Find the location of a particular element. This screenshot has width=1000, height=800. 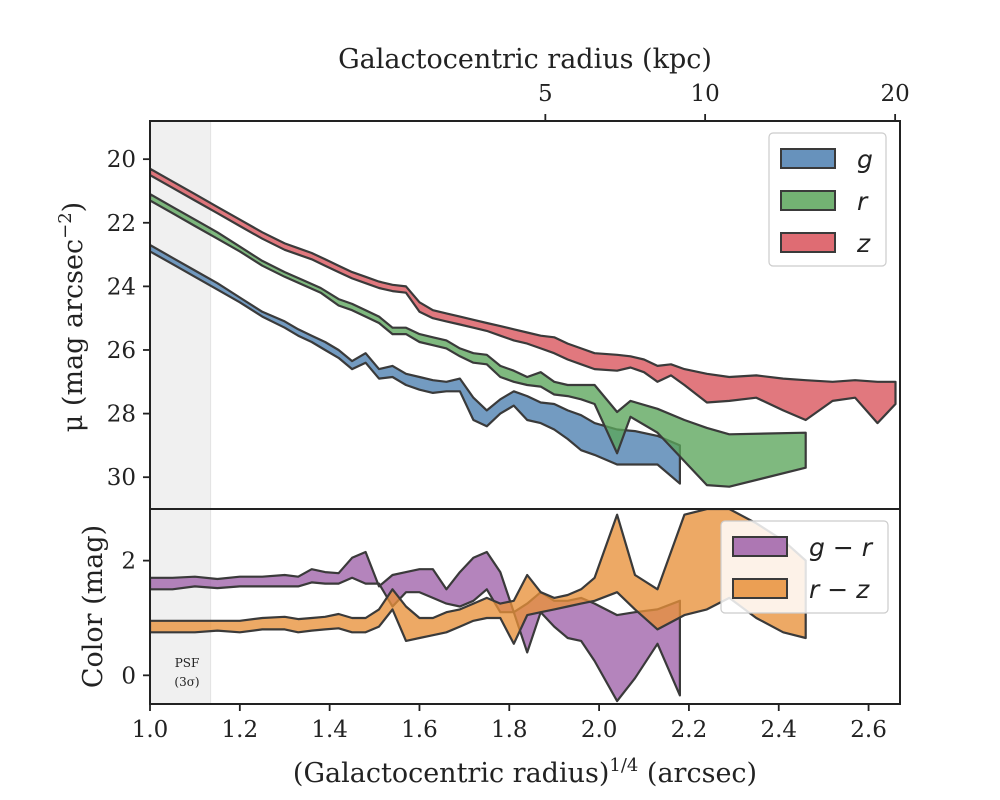

legend-label-gr: g − r is located at coordinates (841, 547).